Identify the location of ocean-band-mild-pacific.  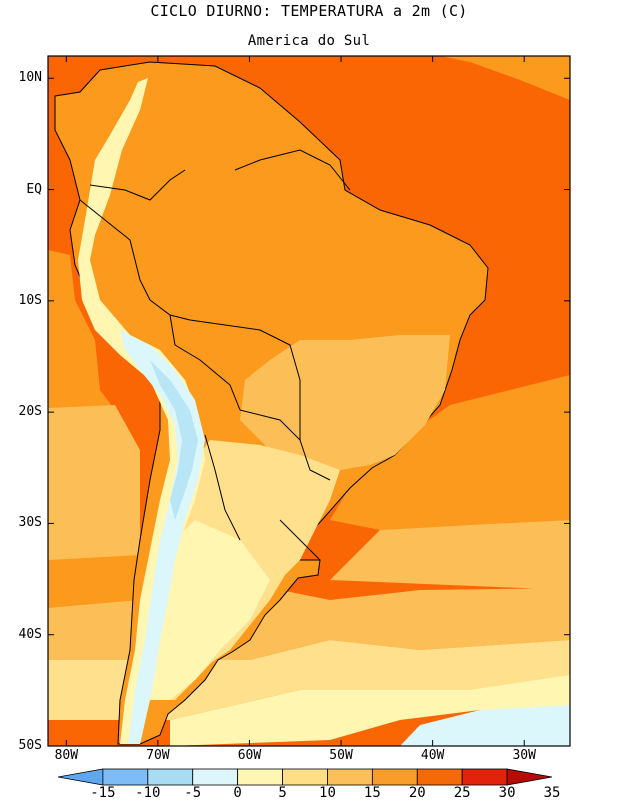
(94, 485).